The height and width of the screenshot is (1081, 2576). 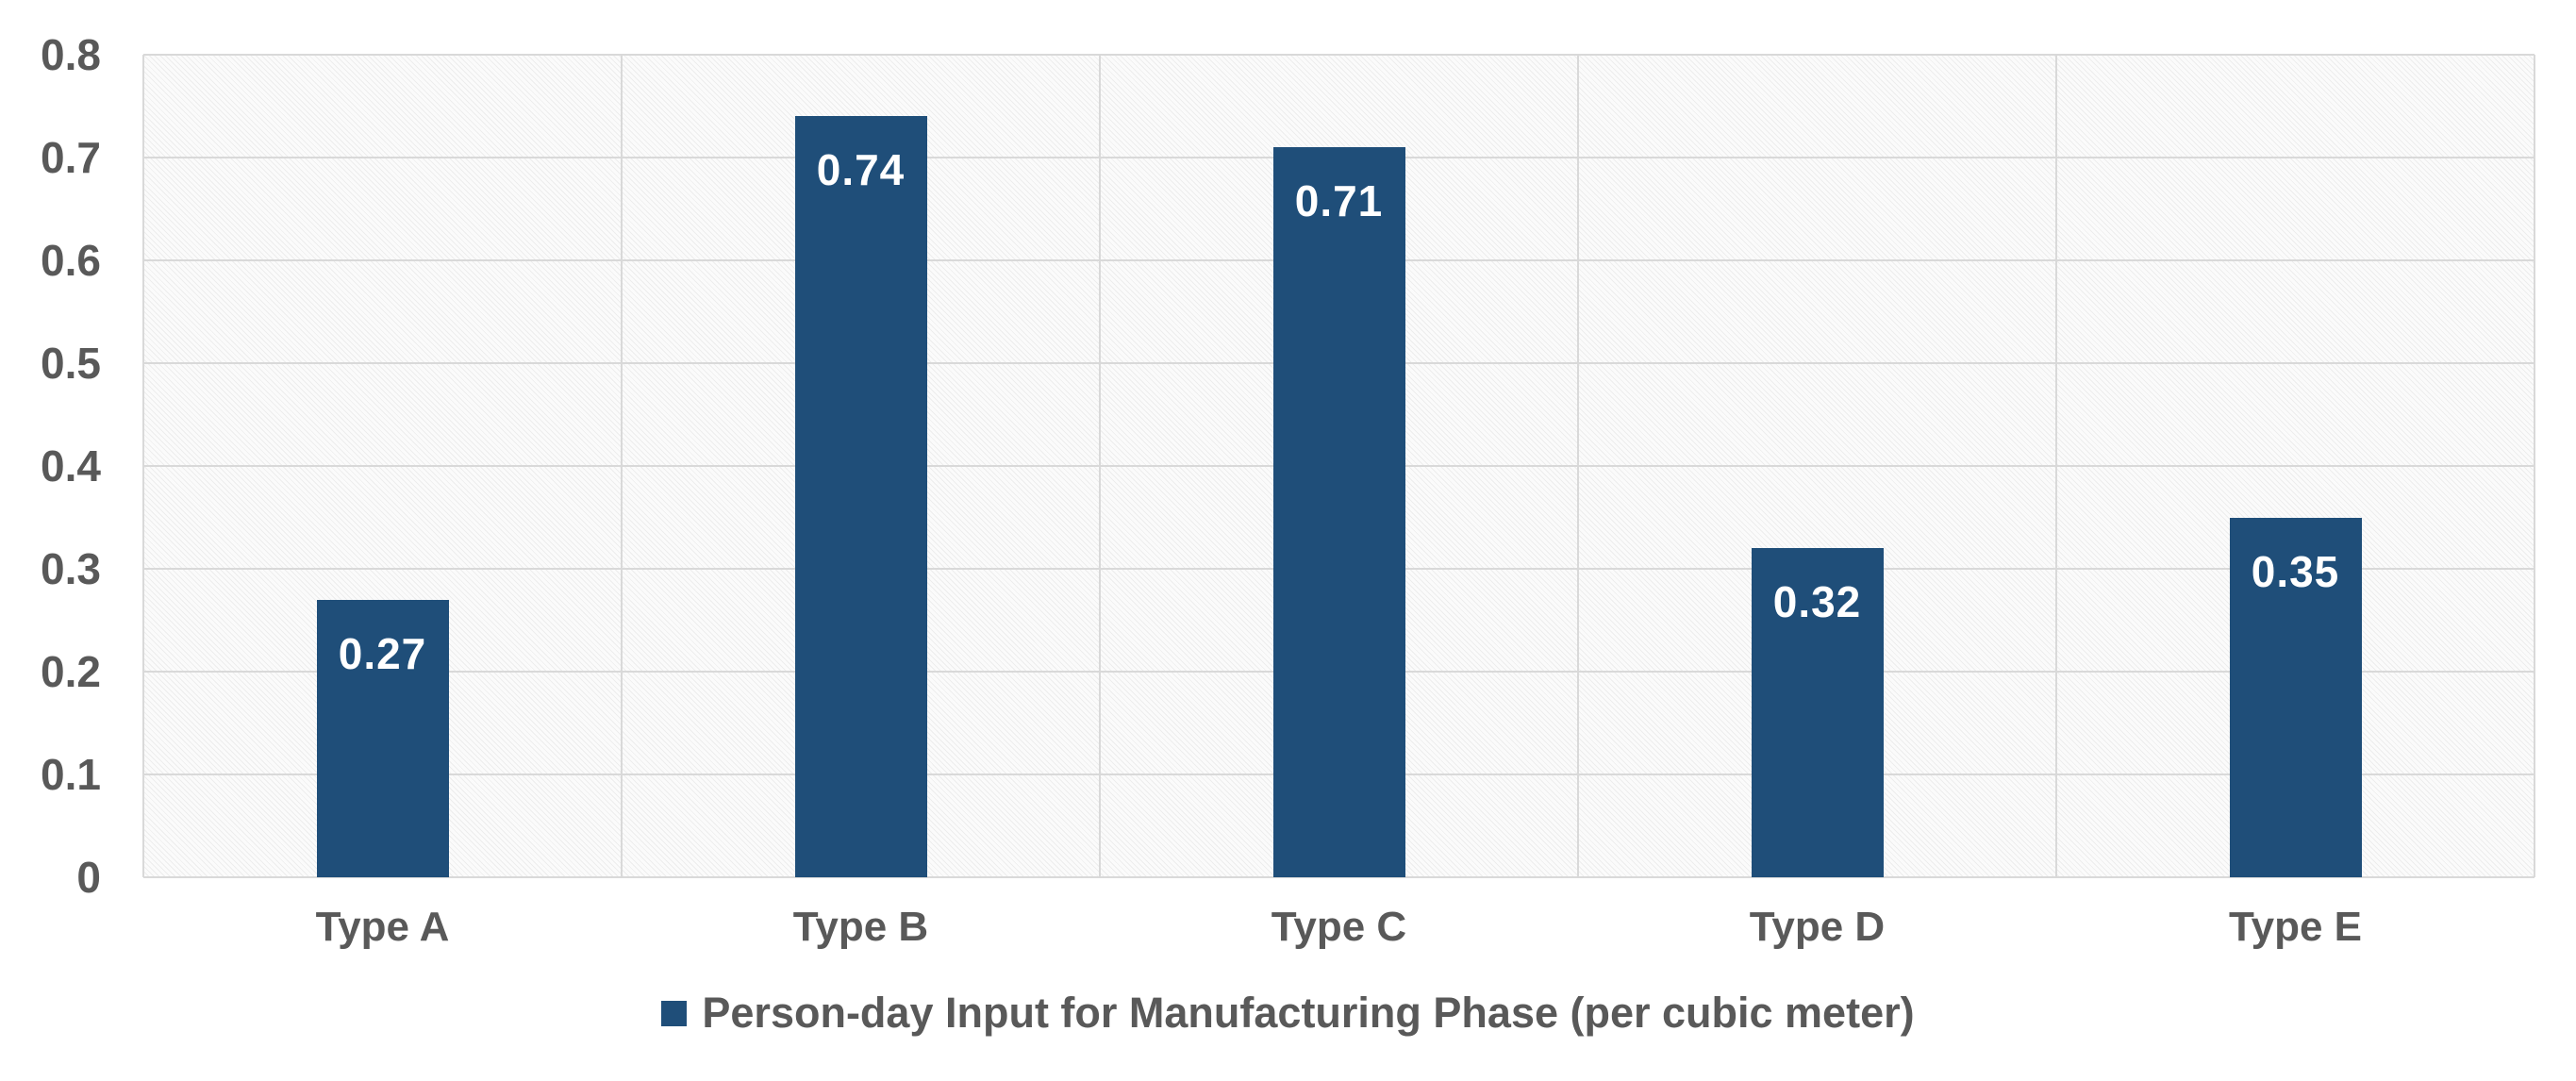 I want to click on legend-swatch-icon, so click(x=674, y=1013).